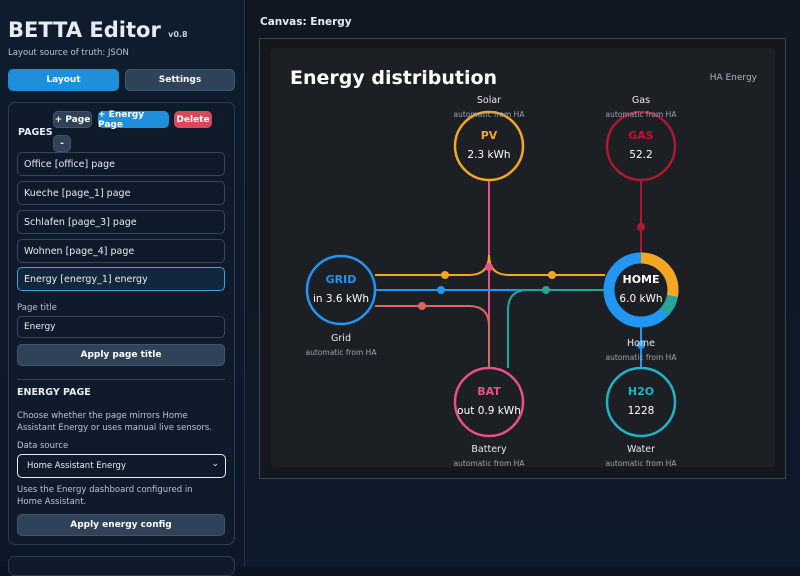  What do you see at coordinates (341, 338) in the screenshot?
I see `node-label: Grid` at bounding box center [341, 338].